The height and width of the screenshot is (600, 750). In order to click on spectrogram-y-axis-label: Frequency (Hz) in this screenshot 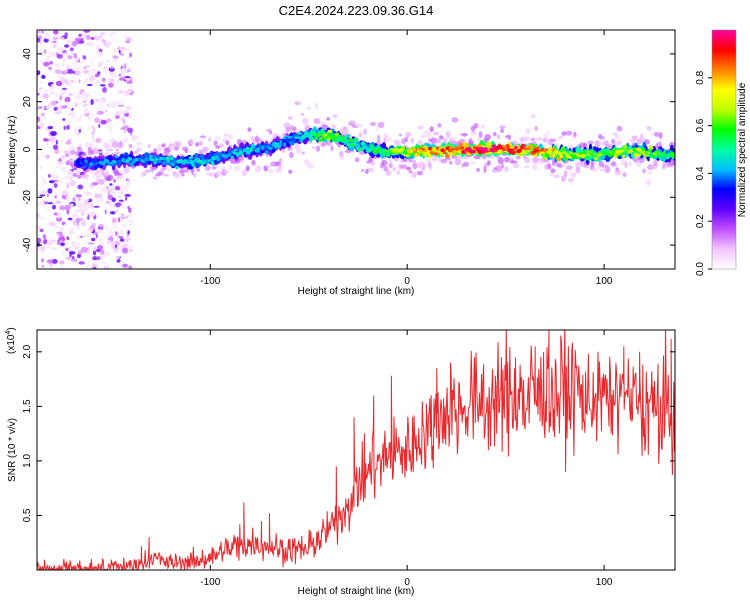, I will do `click(12, 150)`.